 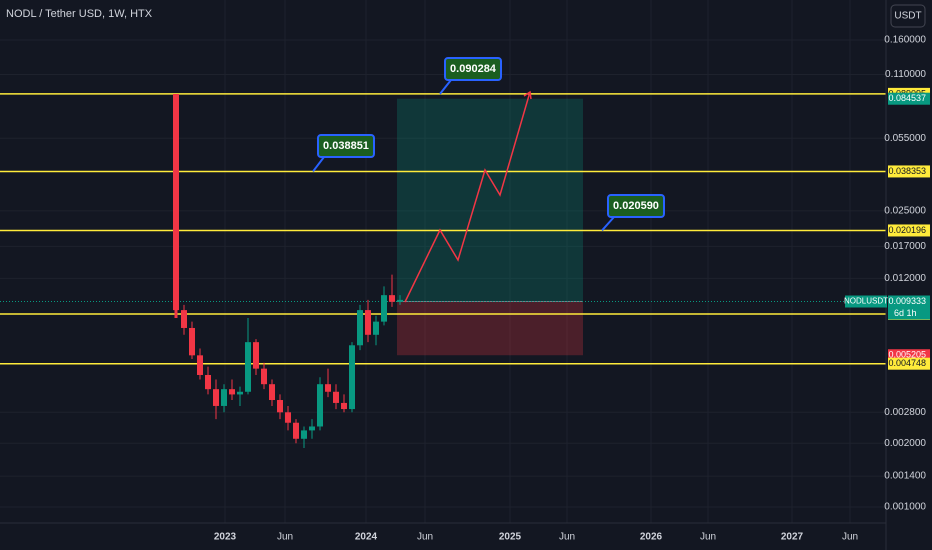 What do you see at coordinates (79, 14) in the screenshot?
I see `symbol-title: NODL / Tether USD, 1W, HTX` at bounding box center [79, 14].